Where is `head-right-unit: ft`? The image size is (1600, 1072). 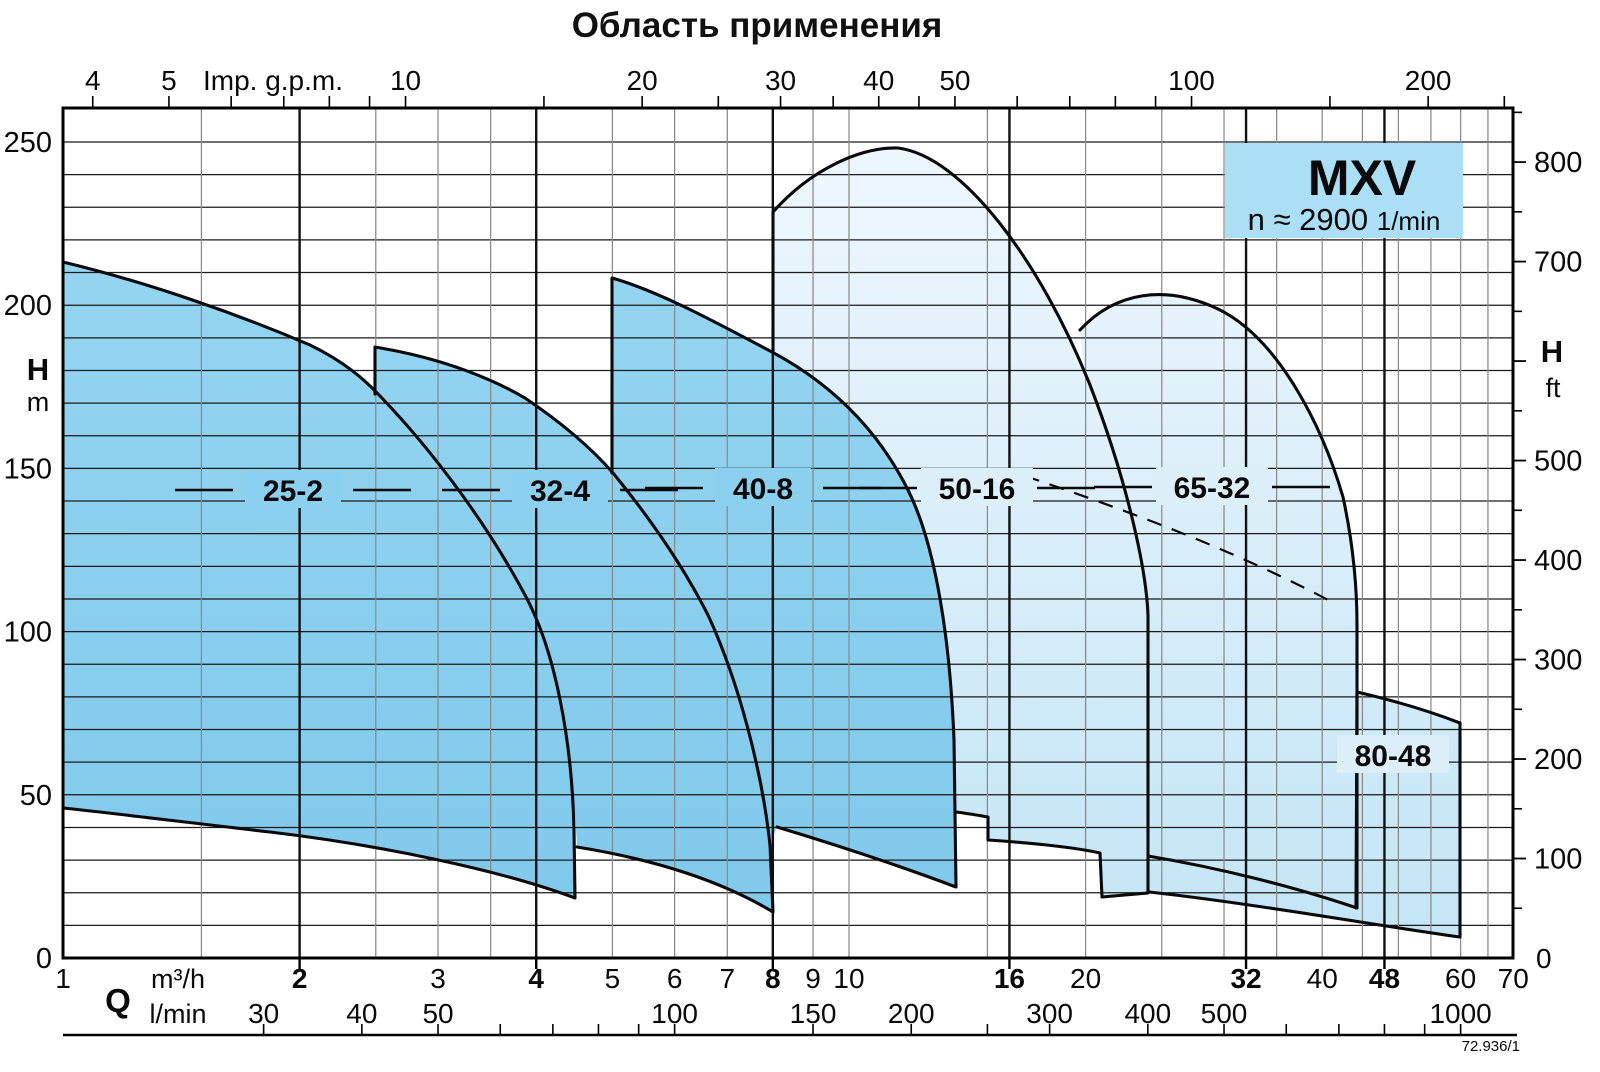 head-right-unit: ft is located at coordinates (1553, 388).